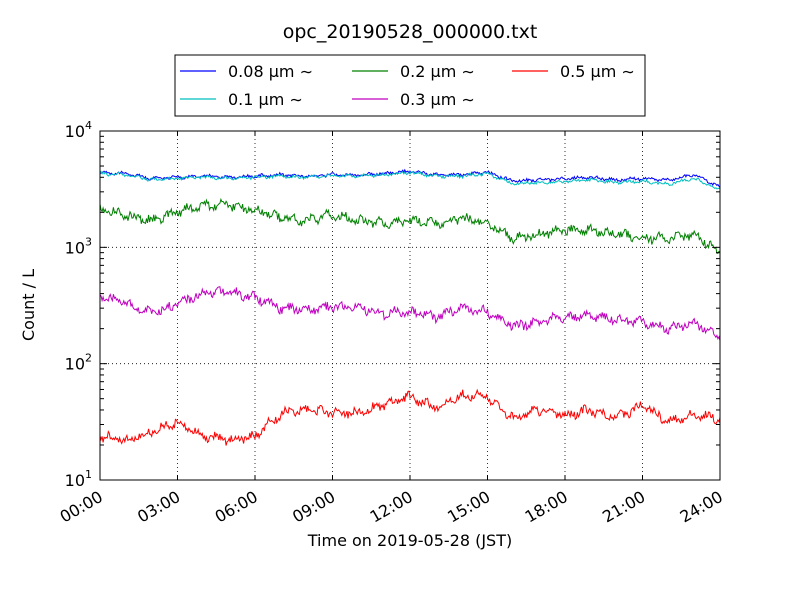  I want to click on x-tick-label: 00:00, so click(81, 507).